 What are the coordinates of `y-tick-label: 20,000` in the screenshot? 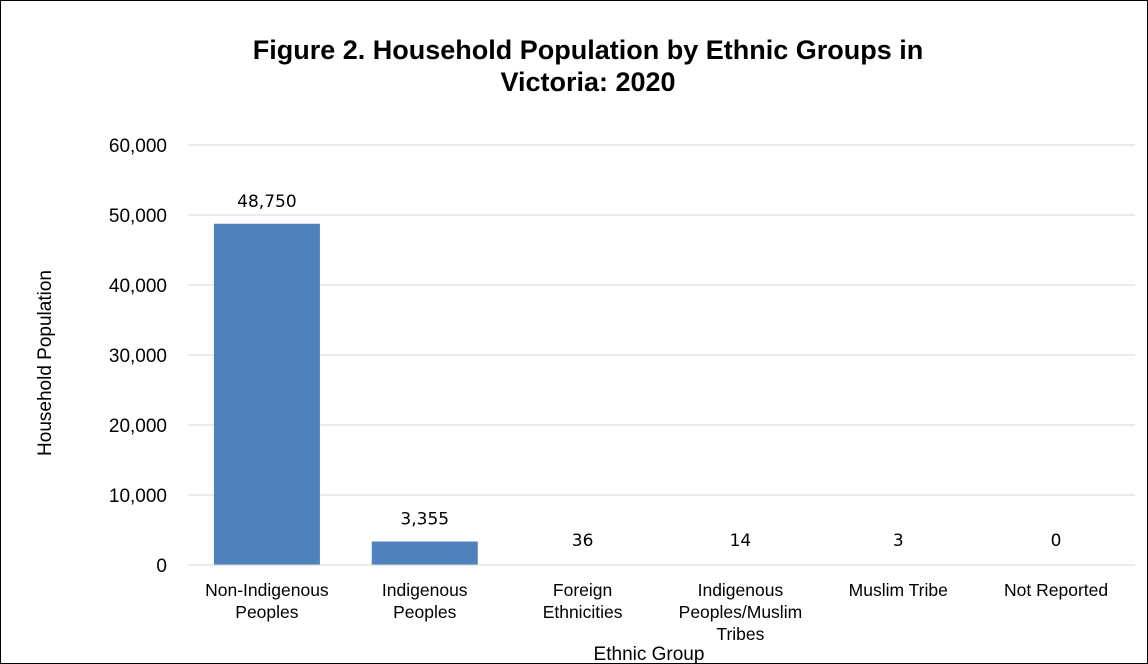 It's located at (138, 426).